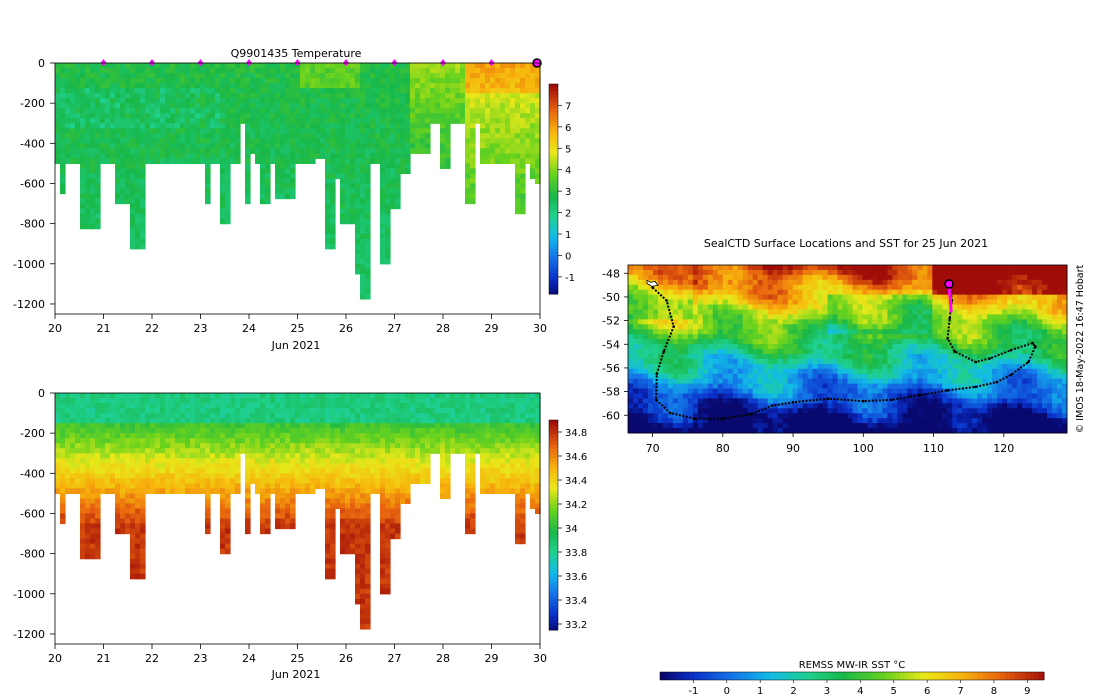  What do you see at coordinates (568, 235) in the screenshot?
I see `colorbar-tick-label: 1` at bounding box center [568, 235].